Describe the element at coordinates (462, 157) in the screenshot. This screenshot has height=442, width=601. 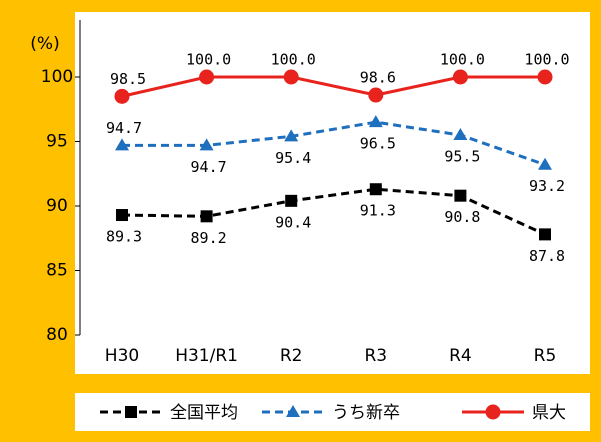
I see `data-label: 95.5` at that location.